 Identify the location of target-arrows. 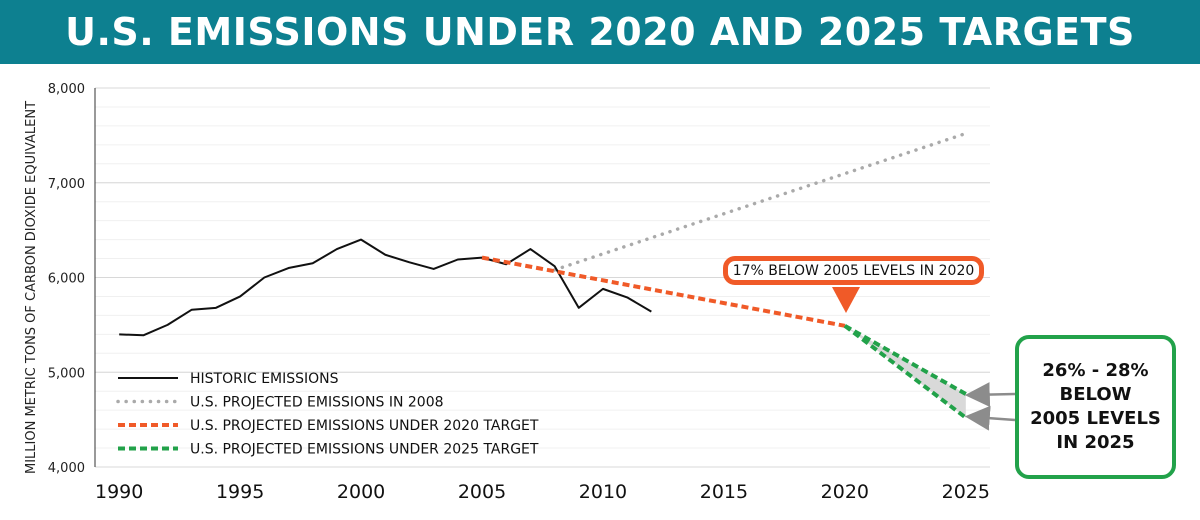
(990, 406).